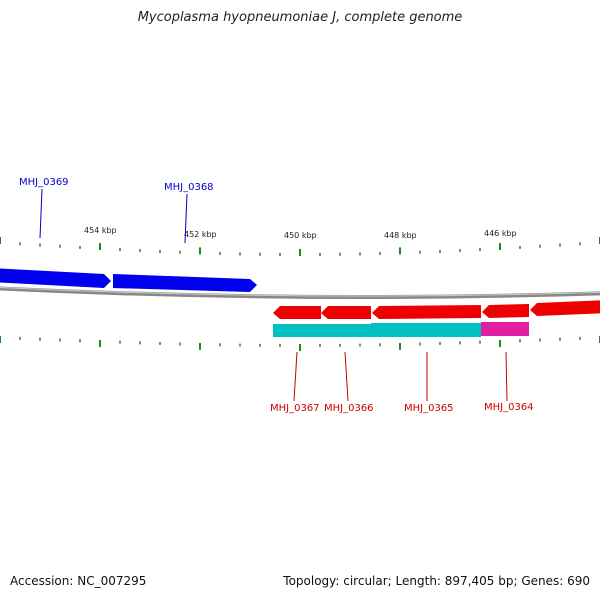 Image resolution: width=600 pixels, height=600 pixels. Describe the element at coordinates (78, 581) in the screenshot. I see `accession-text: Accession: NC_007295` at that location.